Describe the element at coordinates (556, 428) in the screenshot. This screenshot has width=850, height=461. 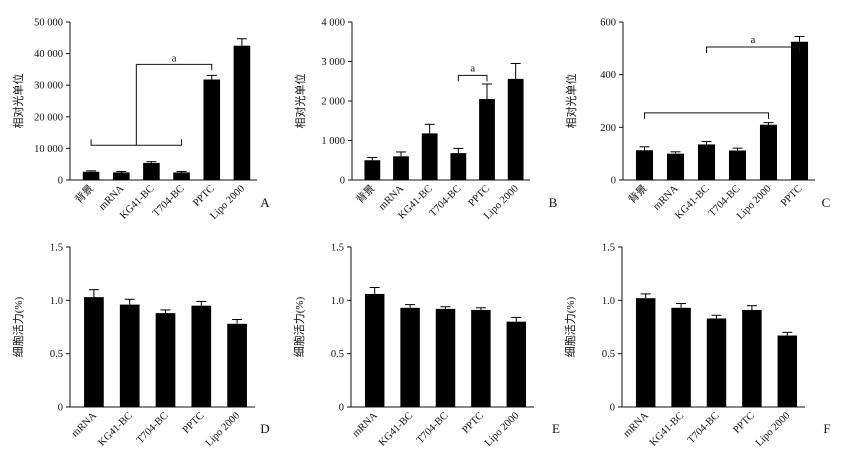
I see `panel-letter: E` at that location.